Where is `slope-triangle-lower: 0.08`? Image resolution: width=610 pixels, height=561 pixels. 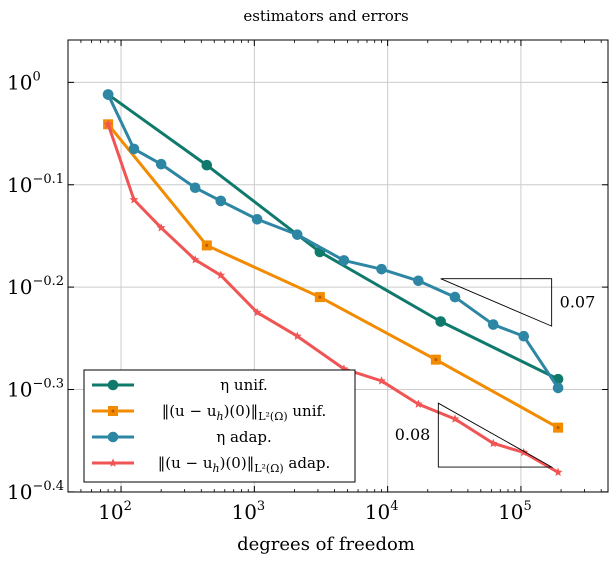 slope-triangle-lower: 0.08 is located at coordinates (474, 435).